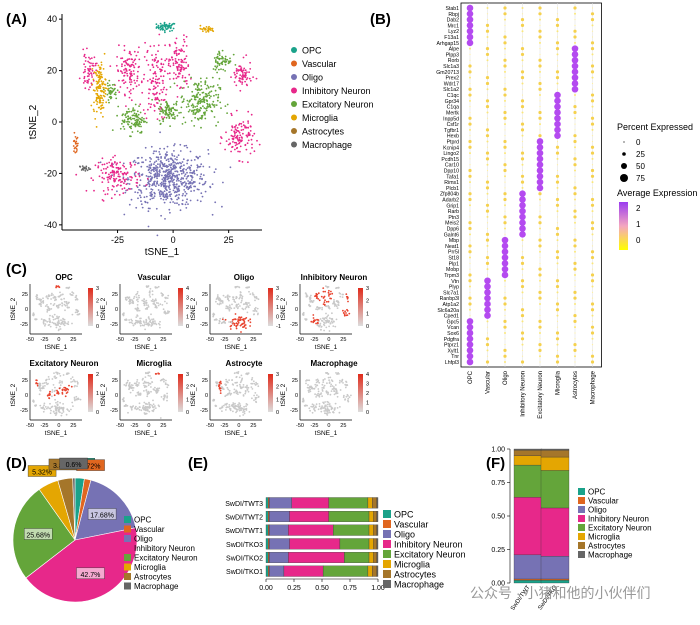 The width and height of the screenshot is (700, 625). I want to click on y-tick-label: 25, so click(25, 381).